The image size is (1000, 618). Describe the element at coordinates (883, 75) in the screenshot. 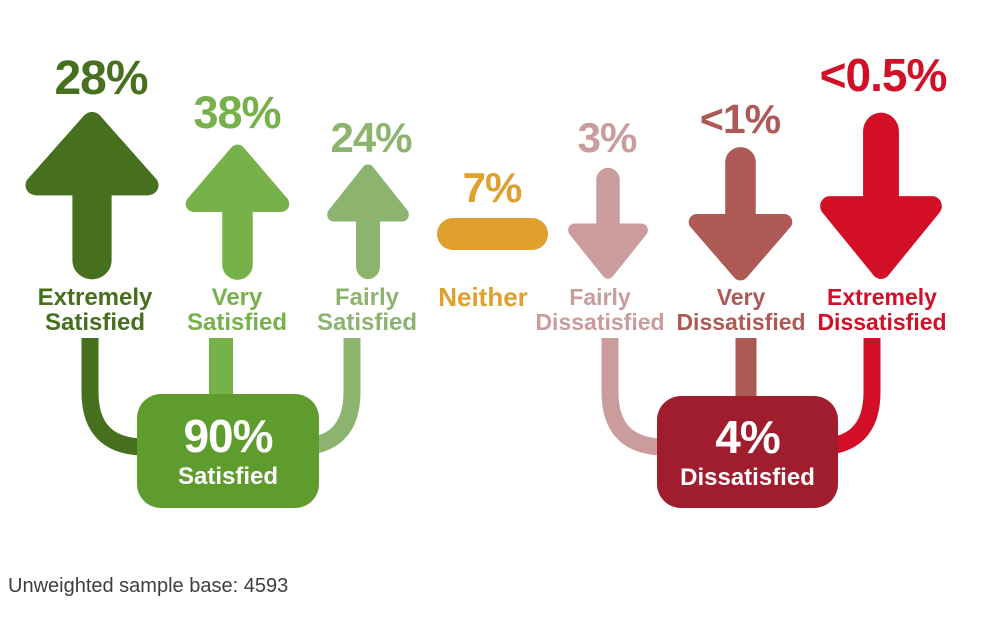

I see `value-extremely-dissatisfied: <0.5%` at that location.